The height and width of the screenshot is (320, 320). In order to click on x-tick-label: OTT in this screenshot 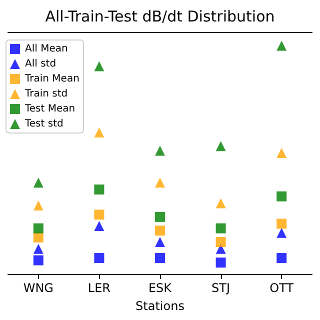, I will do `click(282, 288)`.